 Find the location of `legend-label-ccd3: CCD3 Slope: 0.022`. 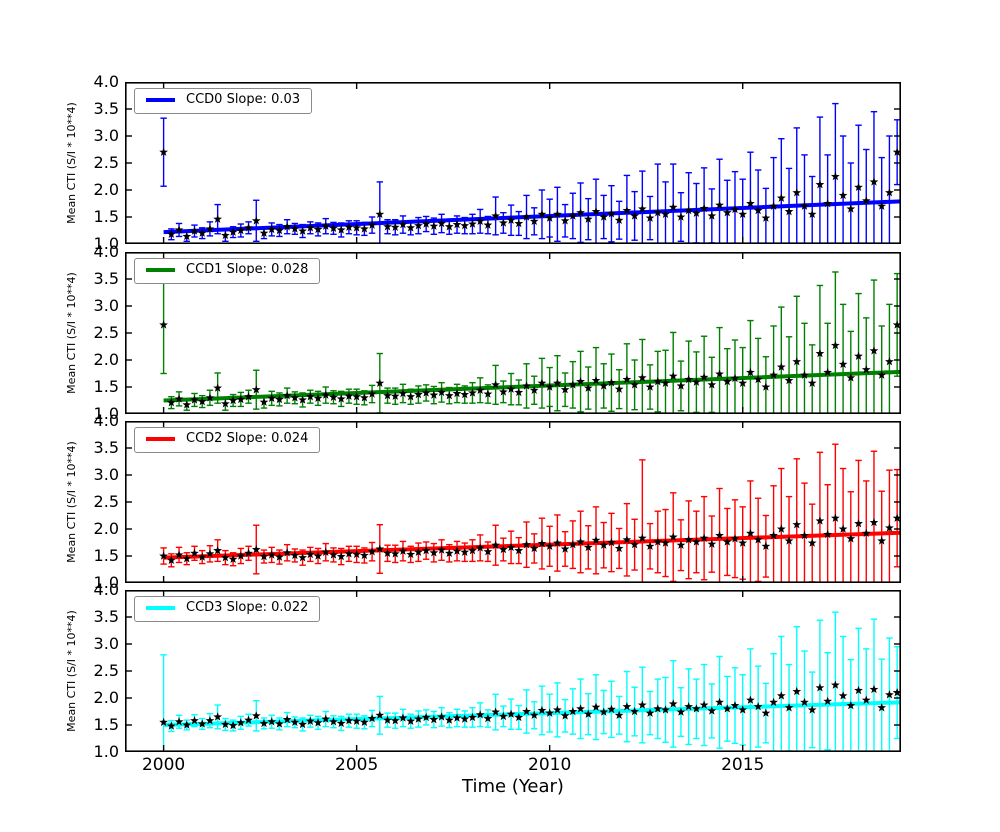

legend-label-ccd3: CCD3 Slope: 0.022 is located at coordinates (247, 607).